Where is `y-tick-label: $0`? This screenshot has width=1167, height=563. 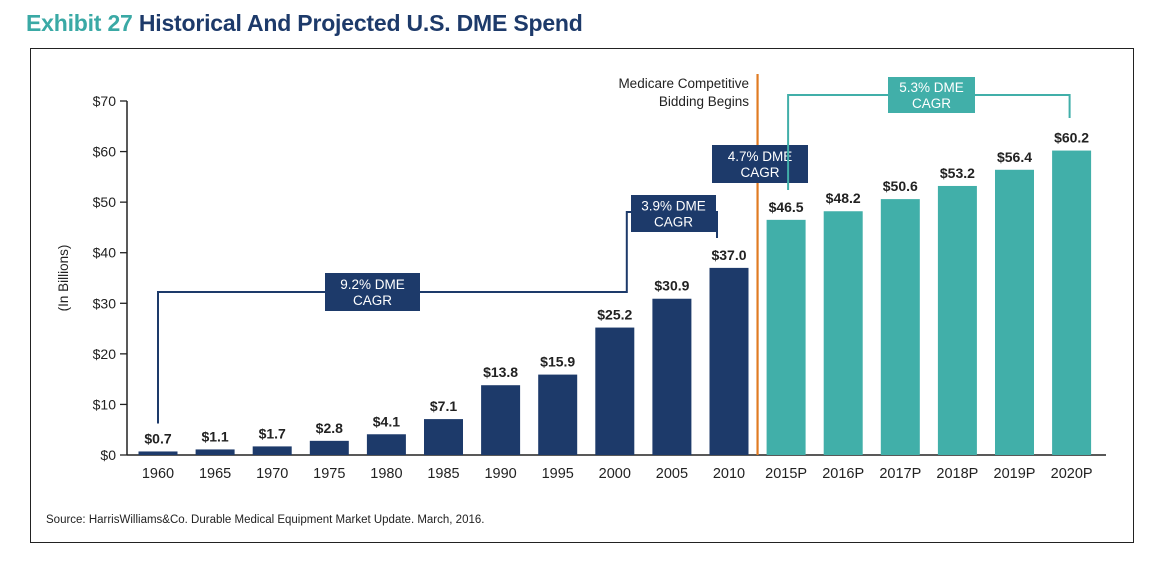 y-tick-label: $0 is located at coordinates (108, 455).